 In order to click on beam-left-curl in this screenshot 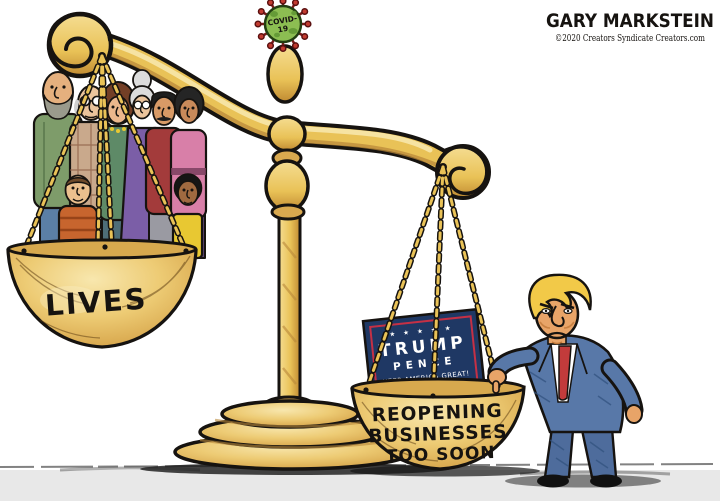, I will do `click(80, 45)`.